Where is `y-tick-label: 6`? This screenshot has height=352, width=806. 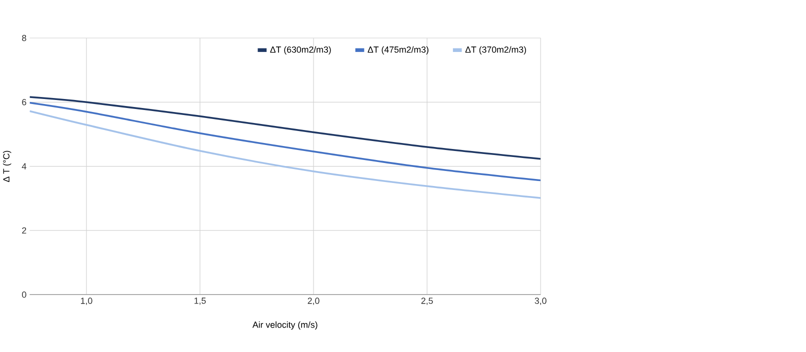 y-tick-label: 6 is located at coordinates (24, 102).